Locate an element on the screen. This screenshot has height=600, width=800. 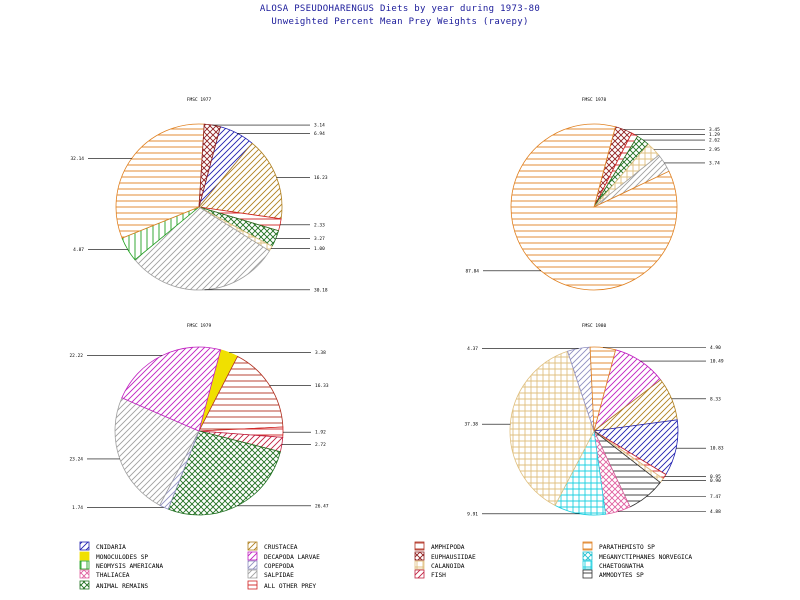
legend-label: NEOMYSIS AMERICANA is located at coordinates (129, 566).